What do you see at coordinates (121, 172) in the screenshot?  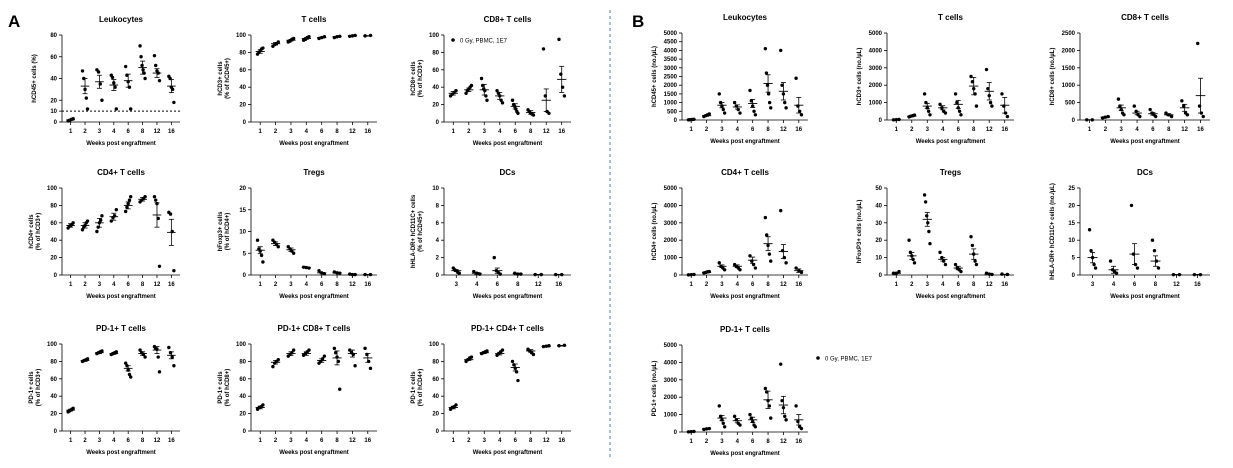 I see `chart-title: CD4+ T cells` at bounding box center [121, 172].